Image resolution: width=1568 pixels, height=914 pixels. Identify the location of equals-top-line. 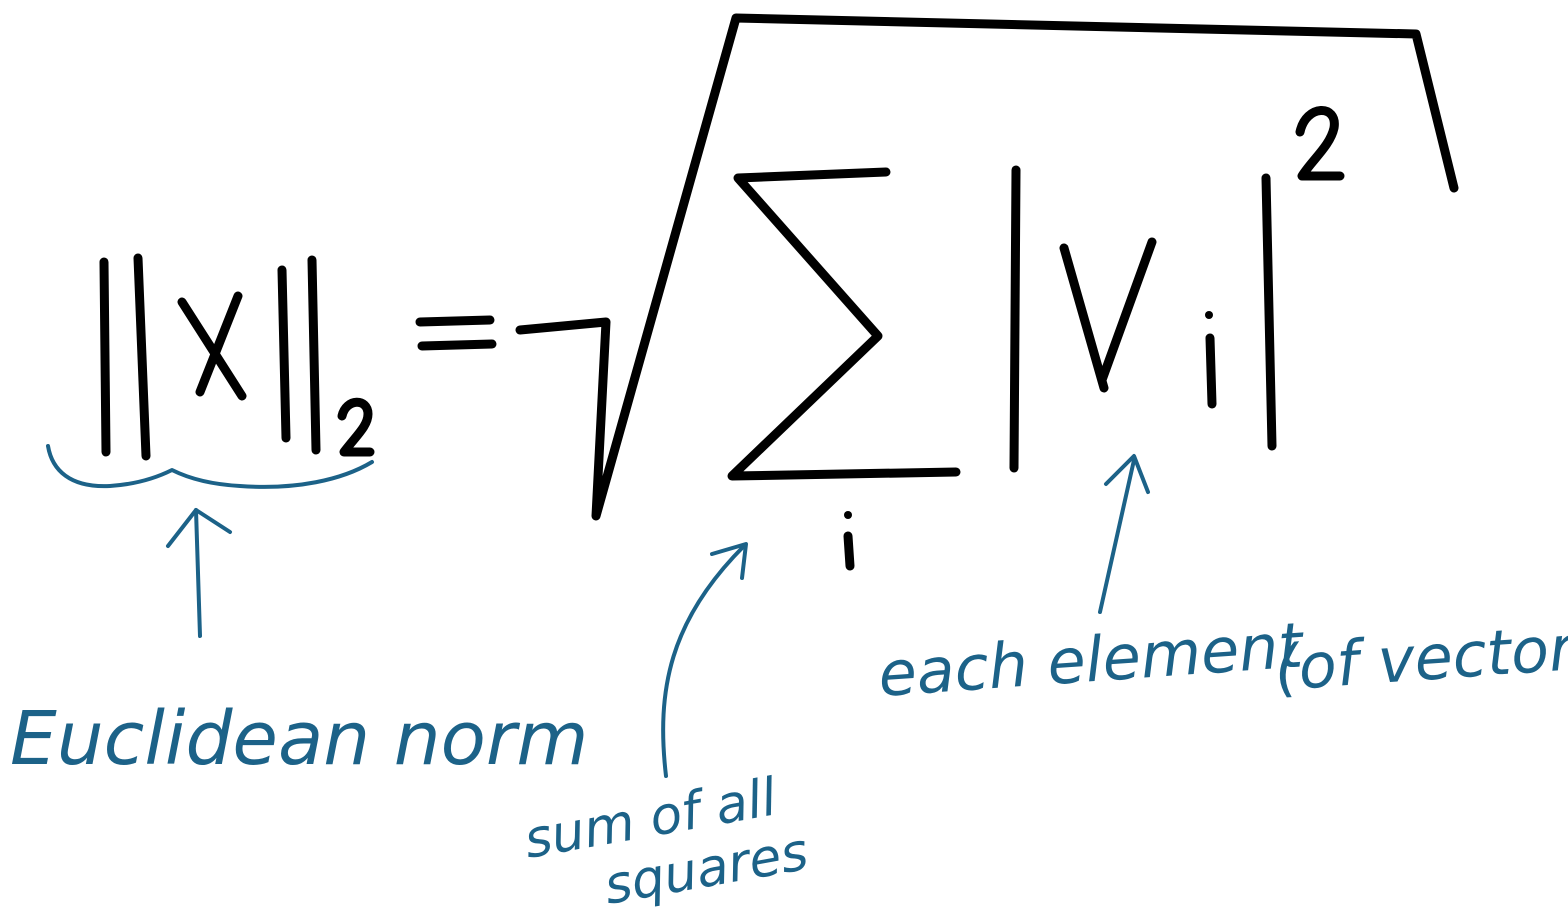
(455, 321).